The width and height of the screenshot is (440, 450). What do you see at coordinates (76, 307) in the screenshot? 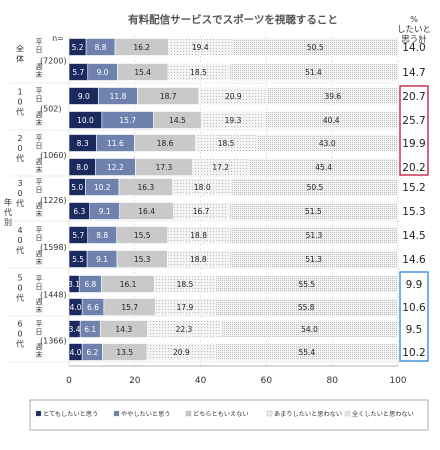
I see `bar-value-label: 4.0` at bounding box center [76, 307].